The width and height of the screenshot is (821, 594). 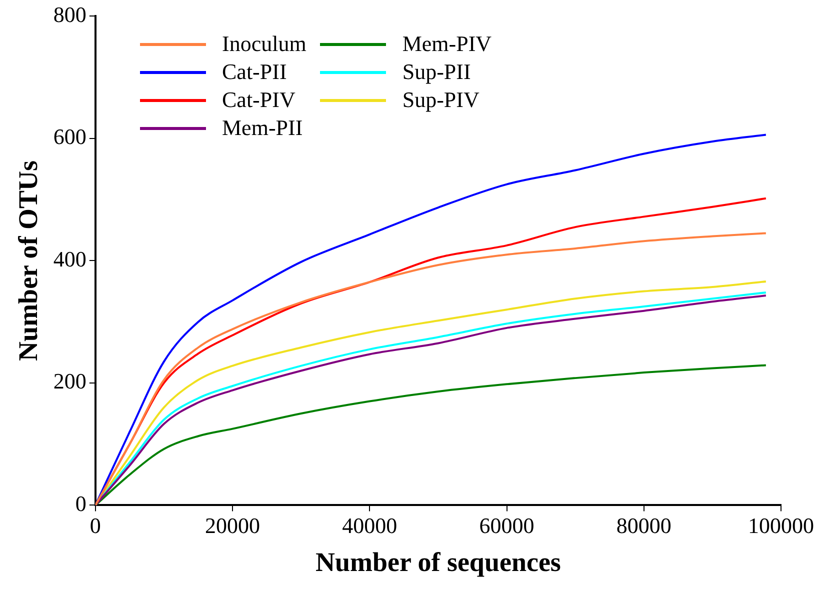 I want to click on x-tick-label: 40000, so click(x=370, y=525).